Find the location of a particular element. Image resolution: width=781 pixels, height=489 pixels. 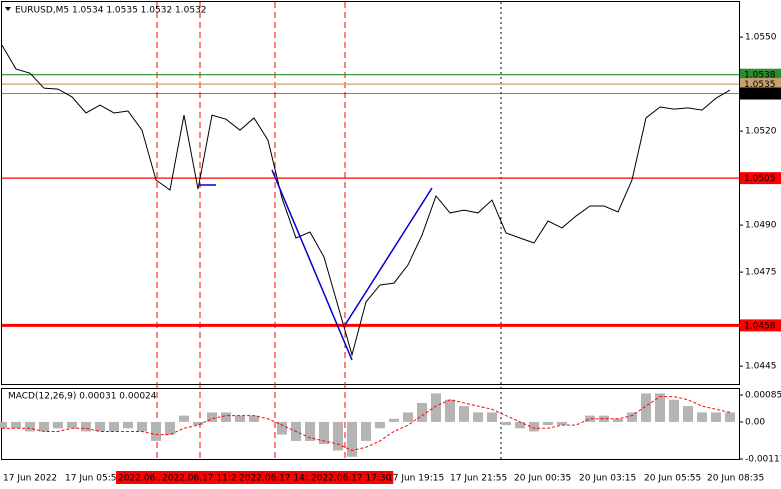

x-tick-label: 2022.06.. is located at coordinates (139, 479).